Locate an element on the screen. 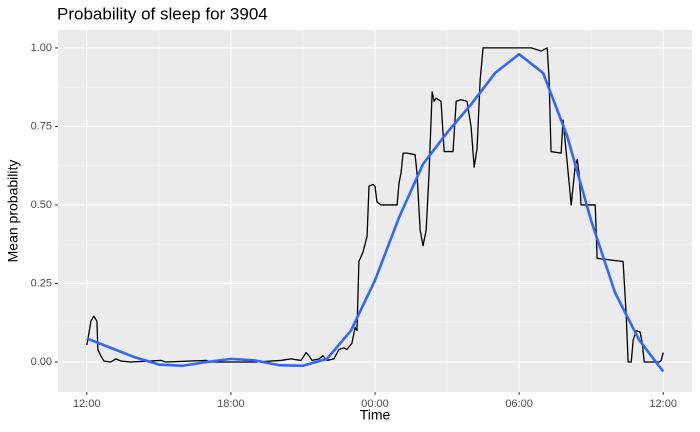 Image resolution: width=700 pixels, height=432 pixels. y-tick-label: 0.50 is located at coordinates (41, 205).